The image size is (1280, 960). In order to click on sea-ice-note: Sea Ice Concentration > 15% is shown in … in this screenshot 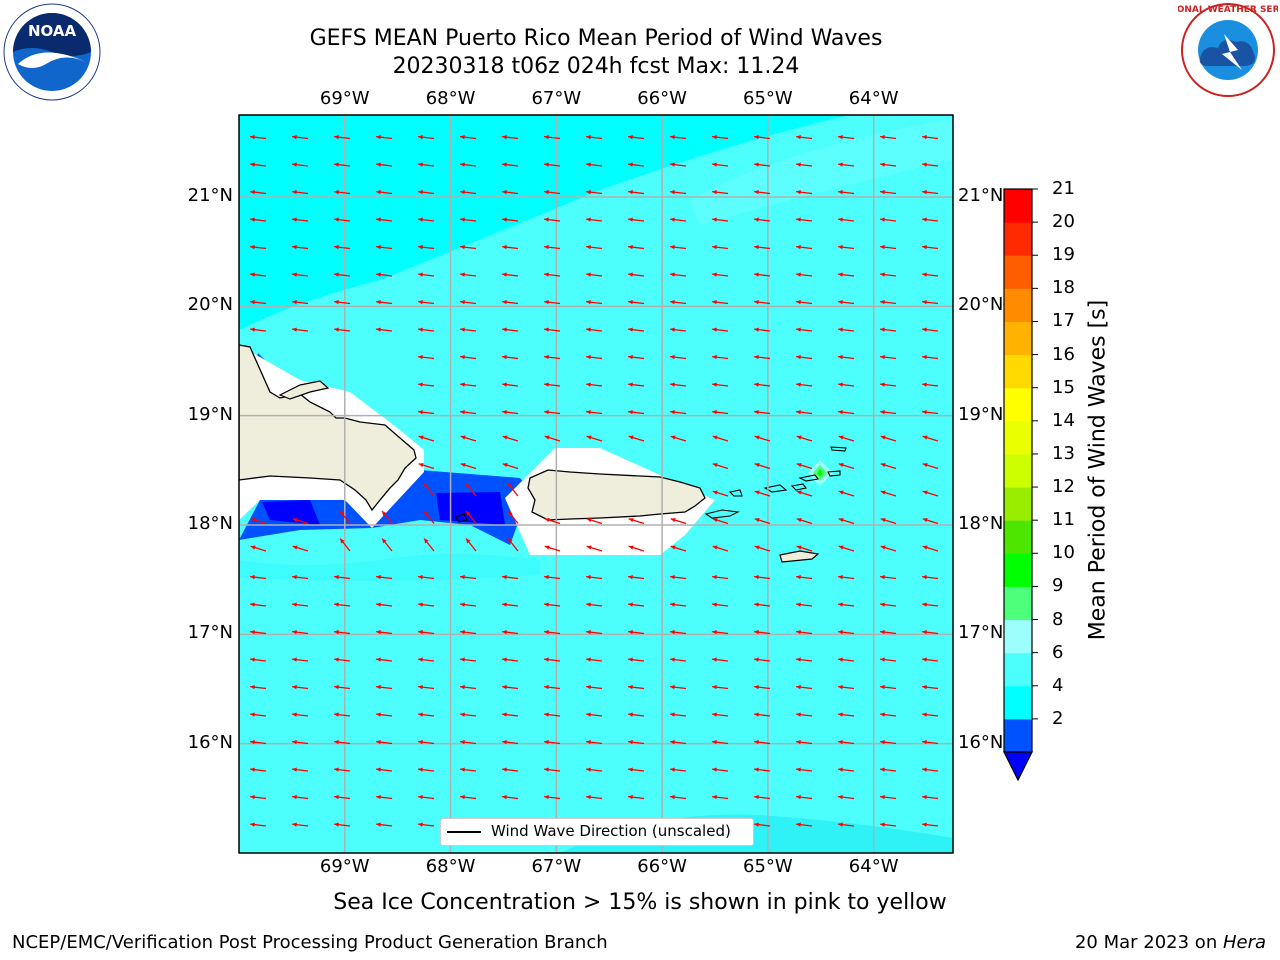, I will do `click(640, 902)`.